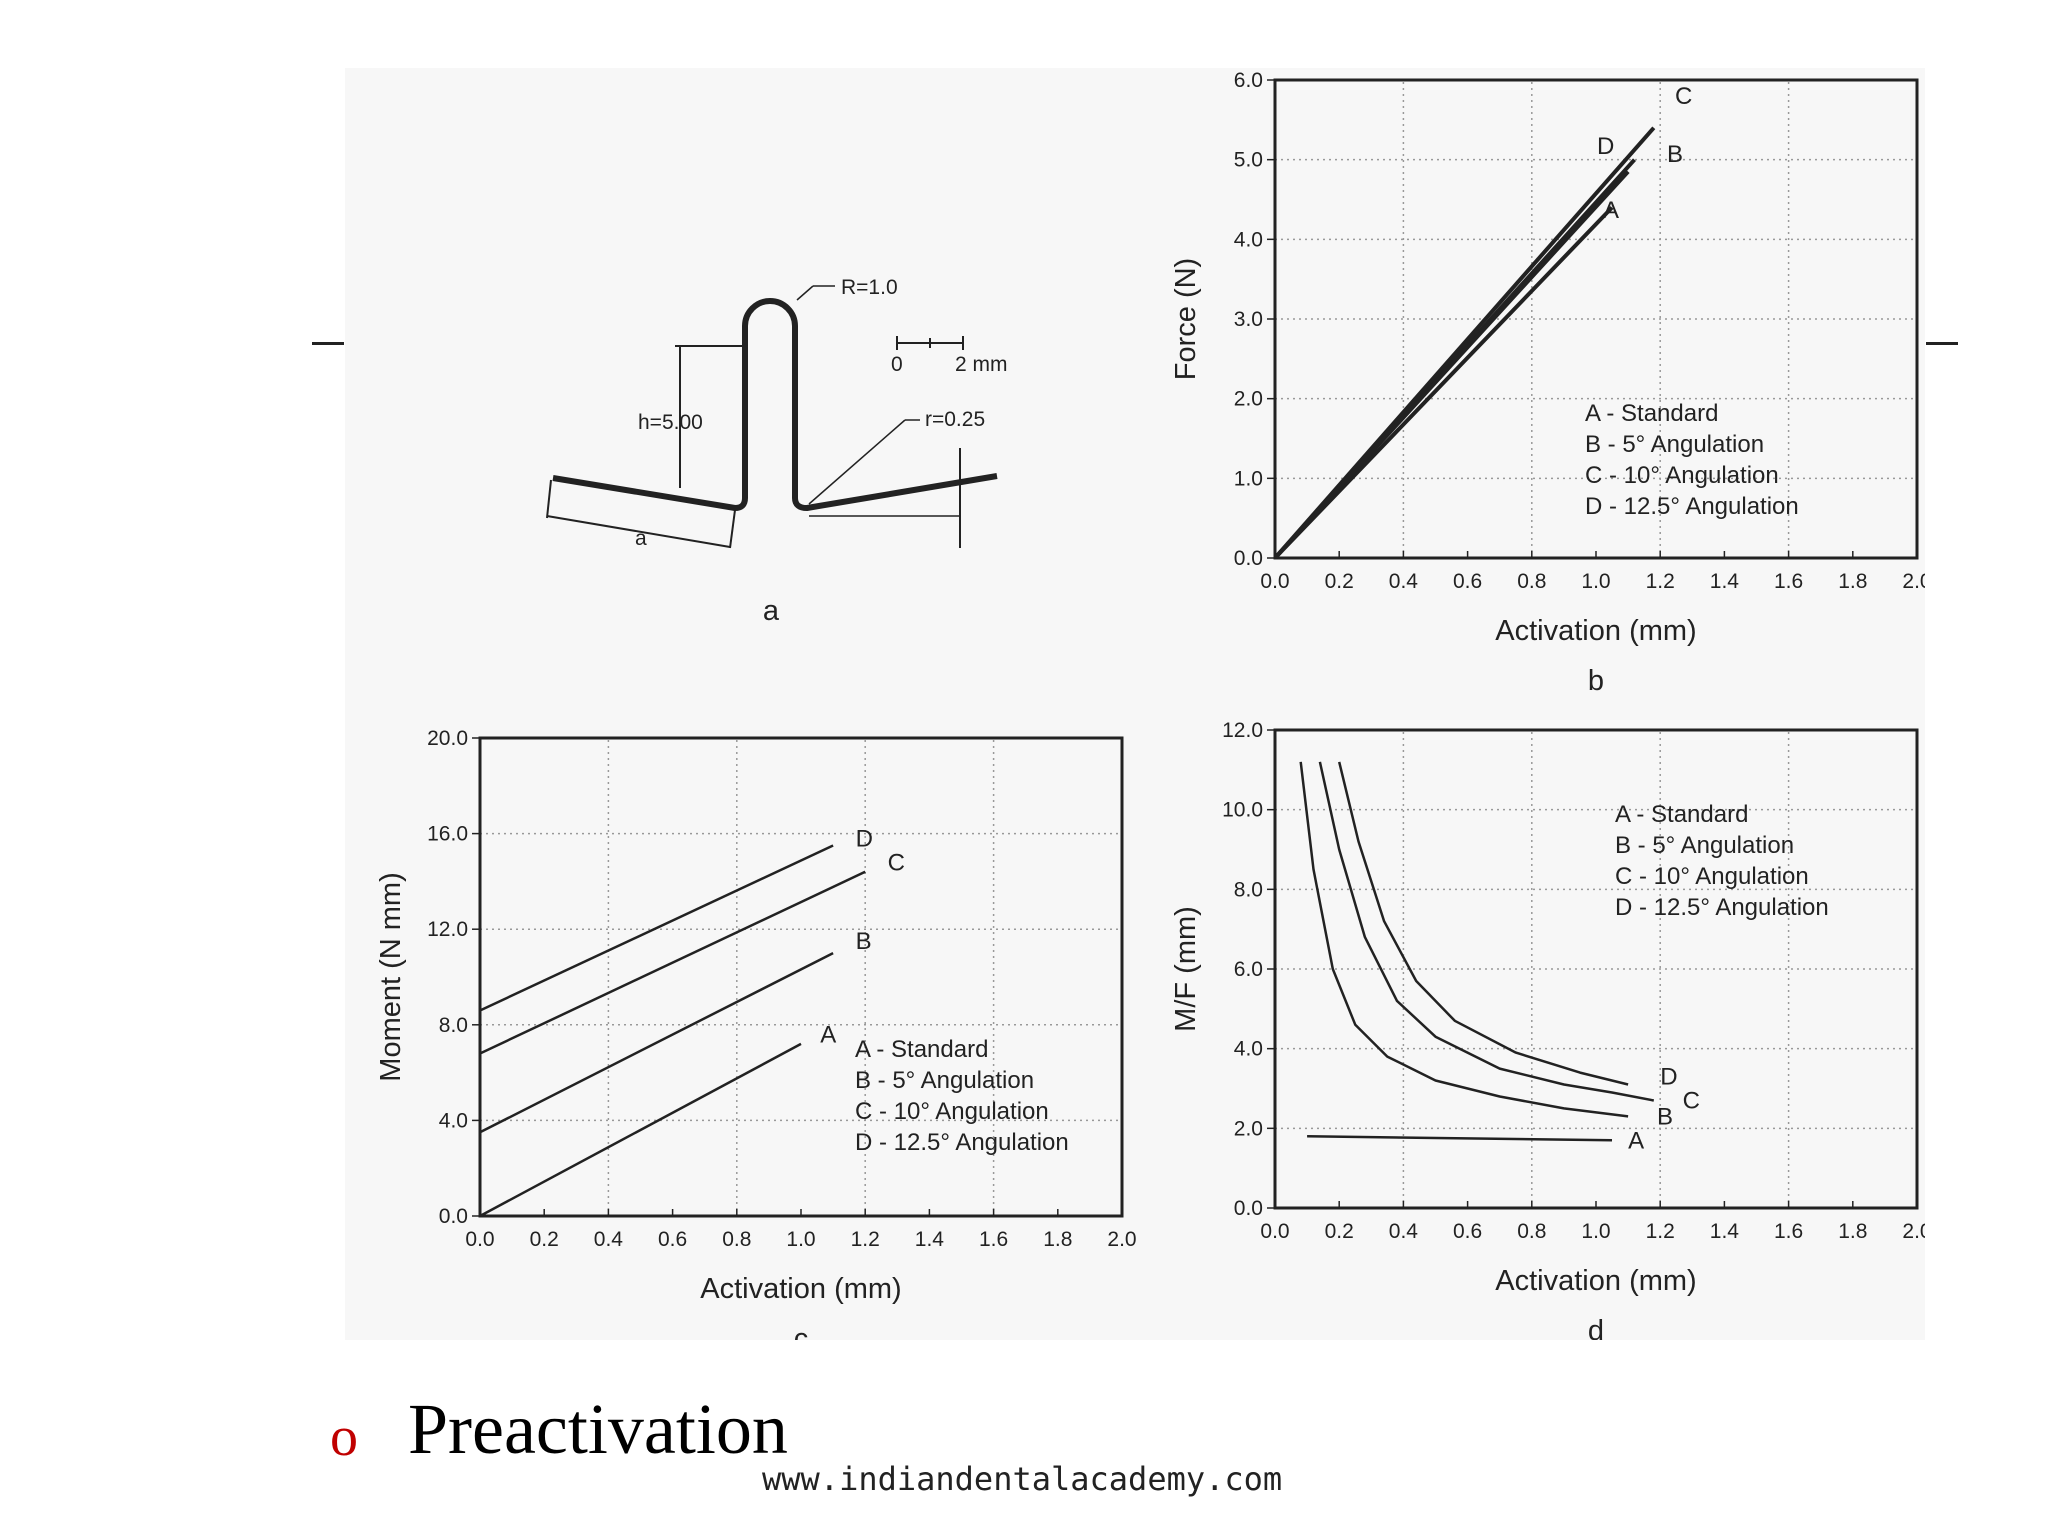  I want to click on legend-entry: A - Standard, so click(921, 1049).